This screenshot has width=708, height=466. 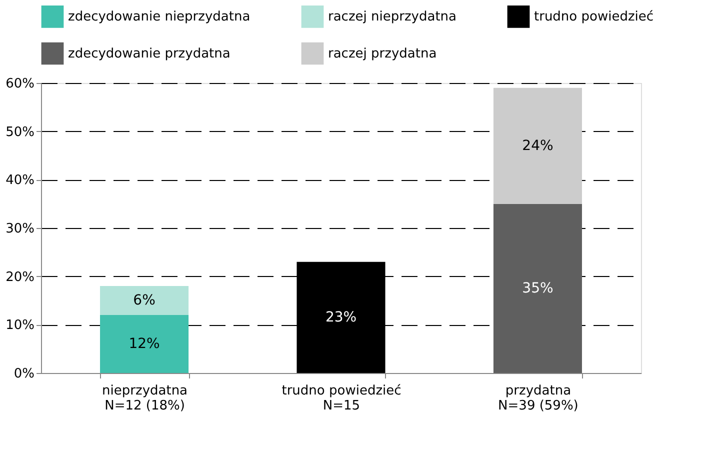 What do you see at coordinates (538, 288) in the screenshot?
I see `data-label: 35%` at bounding box center [538, 288].